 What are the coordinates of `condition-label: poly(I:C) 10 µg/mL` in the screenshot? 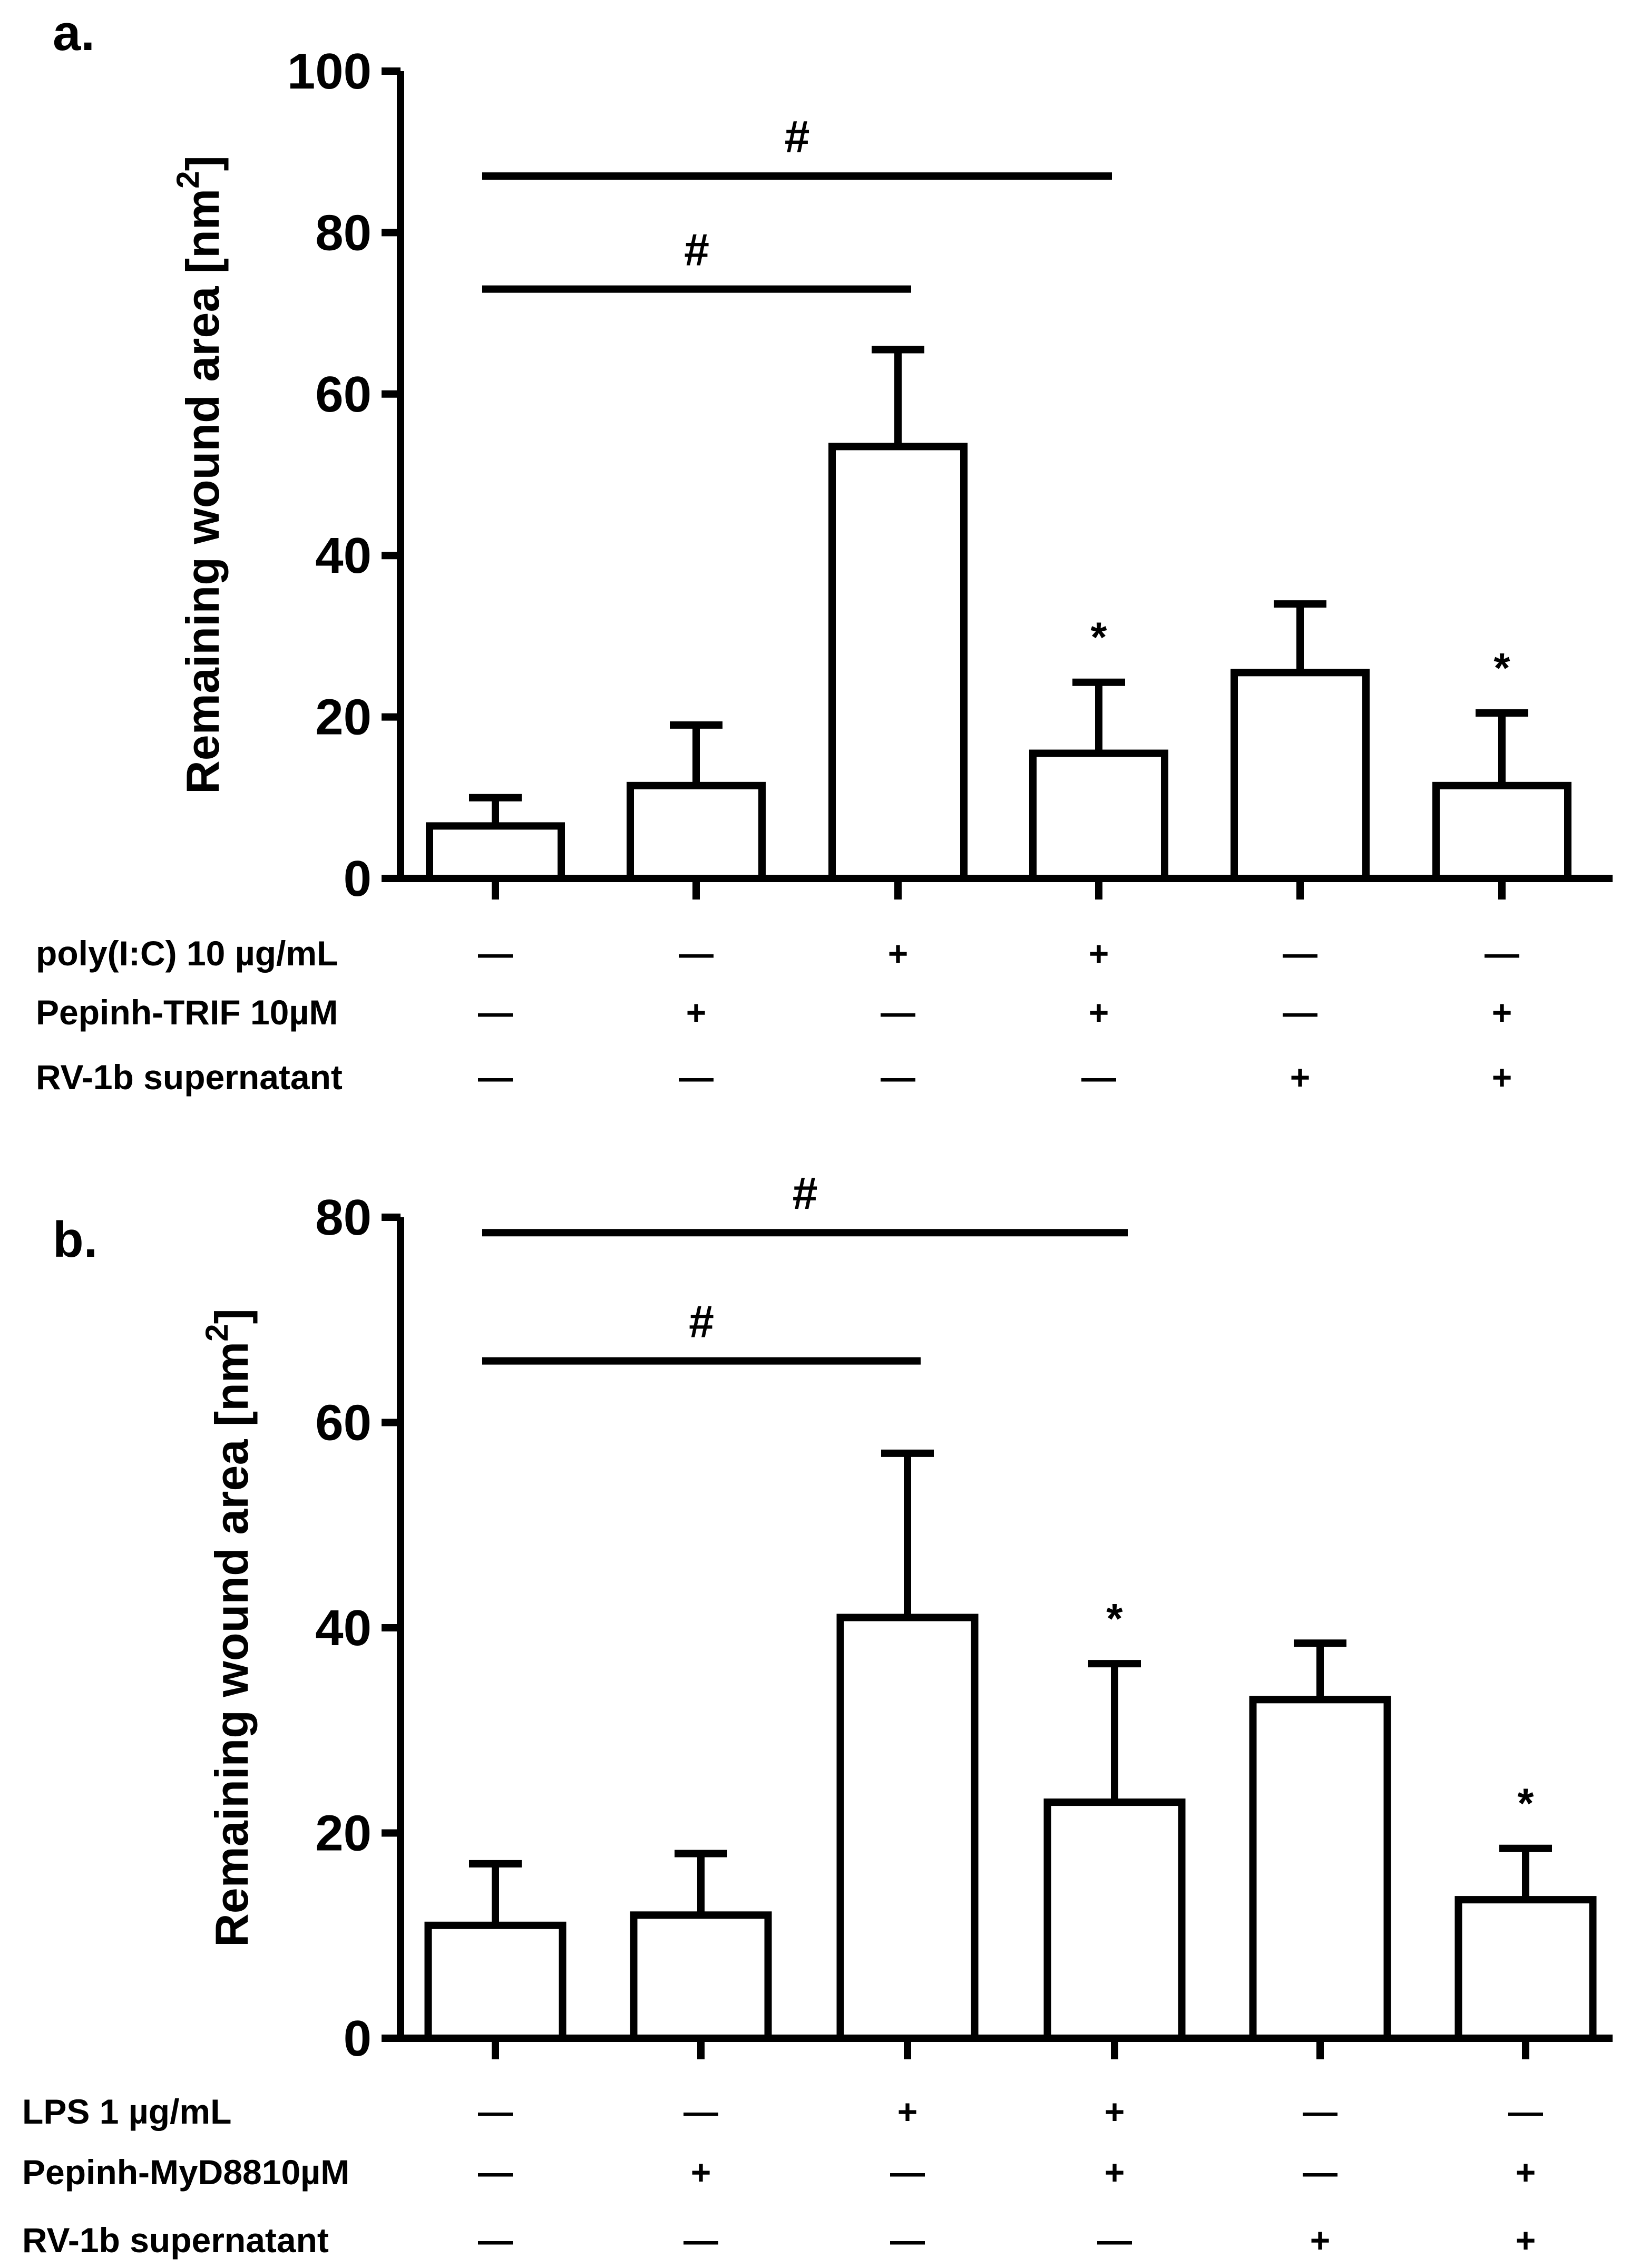 It's located at (187, 953).